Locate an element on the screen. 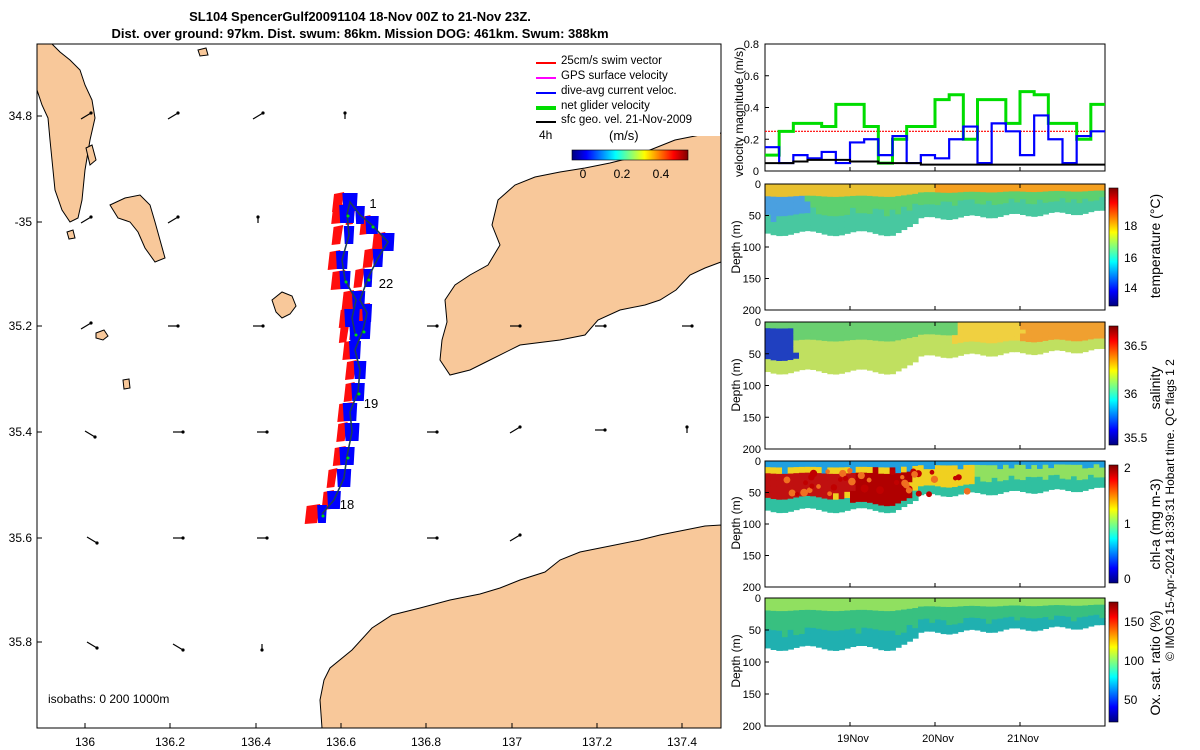 This screenshot has width=1200, height=750. oxygen-cbar-label: Ox. sat. ratio (%) is located at coordinates (1155, 663).